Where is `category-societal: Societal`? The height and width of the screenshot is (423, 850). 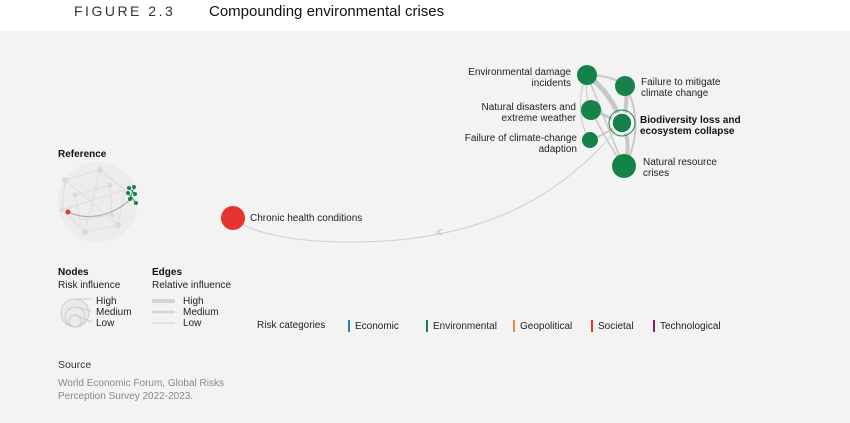 category-societal: Societal is located at coordinates (612, 326).